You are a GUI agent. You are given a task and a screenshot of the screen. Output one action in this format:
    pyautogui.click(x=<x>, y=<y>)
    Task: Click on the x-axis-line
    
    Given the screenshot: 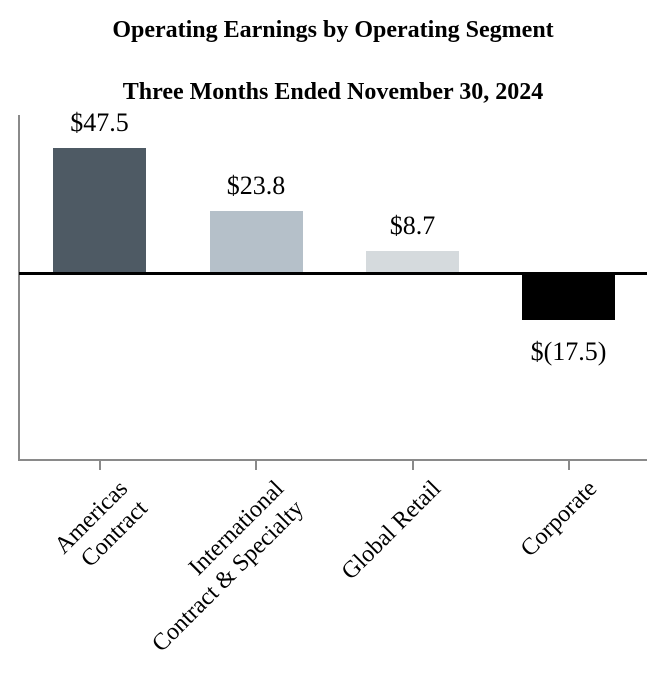 What is the action you would take?
    pyautogui.click(x=332, y=460)
    